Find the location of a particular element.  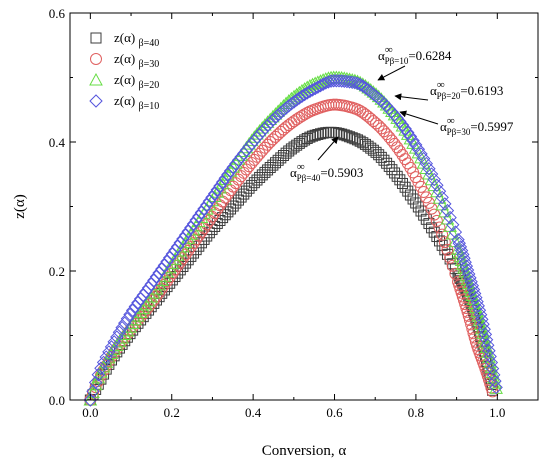

x-tick-label: 0.8 is located at coordinates (416, 412).